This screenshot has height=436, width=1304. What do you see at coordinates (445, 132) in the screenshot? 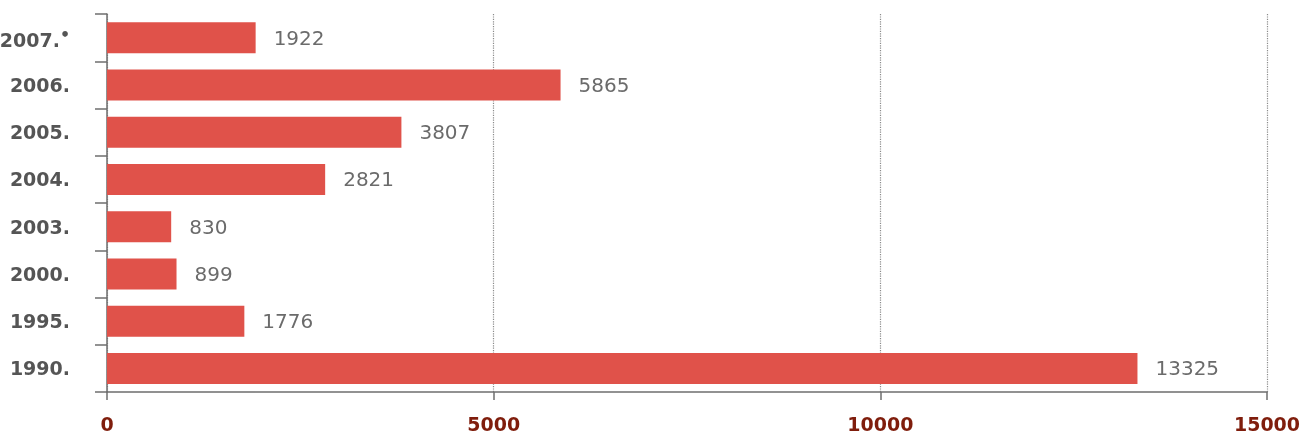
I see `data-label: 3807` at bounding box center [445, 132].